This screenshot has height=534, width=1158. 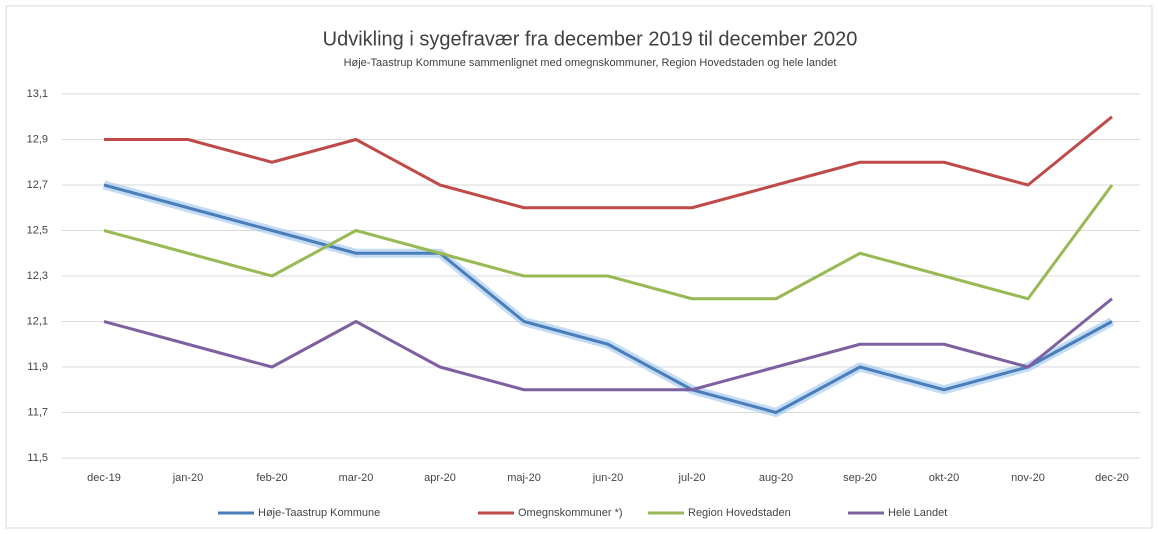 I want to click on legend-label: Region Hovedstaden, so click(x=739, y=513).